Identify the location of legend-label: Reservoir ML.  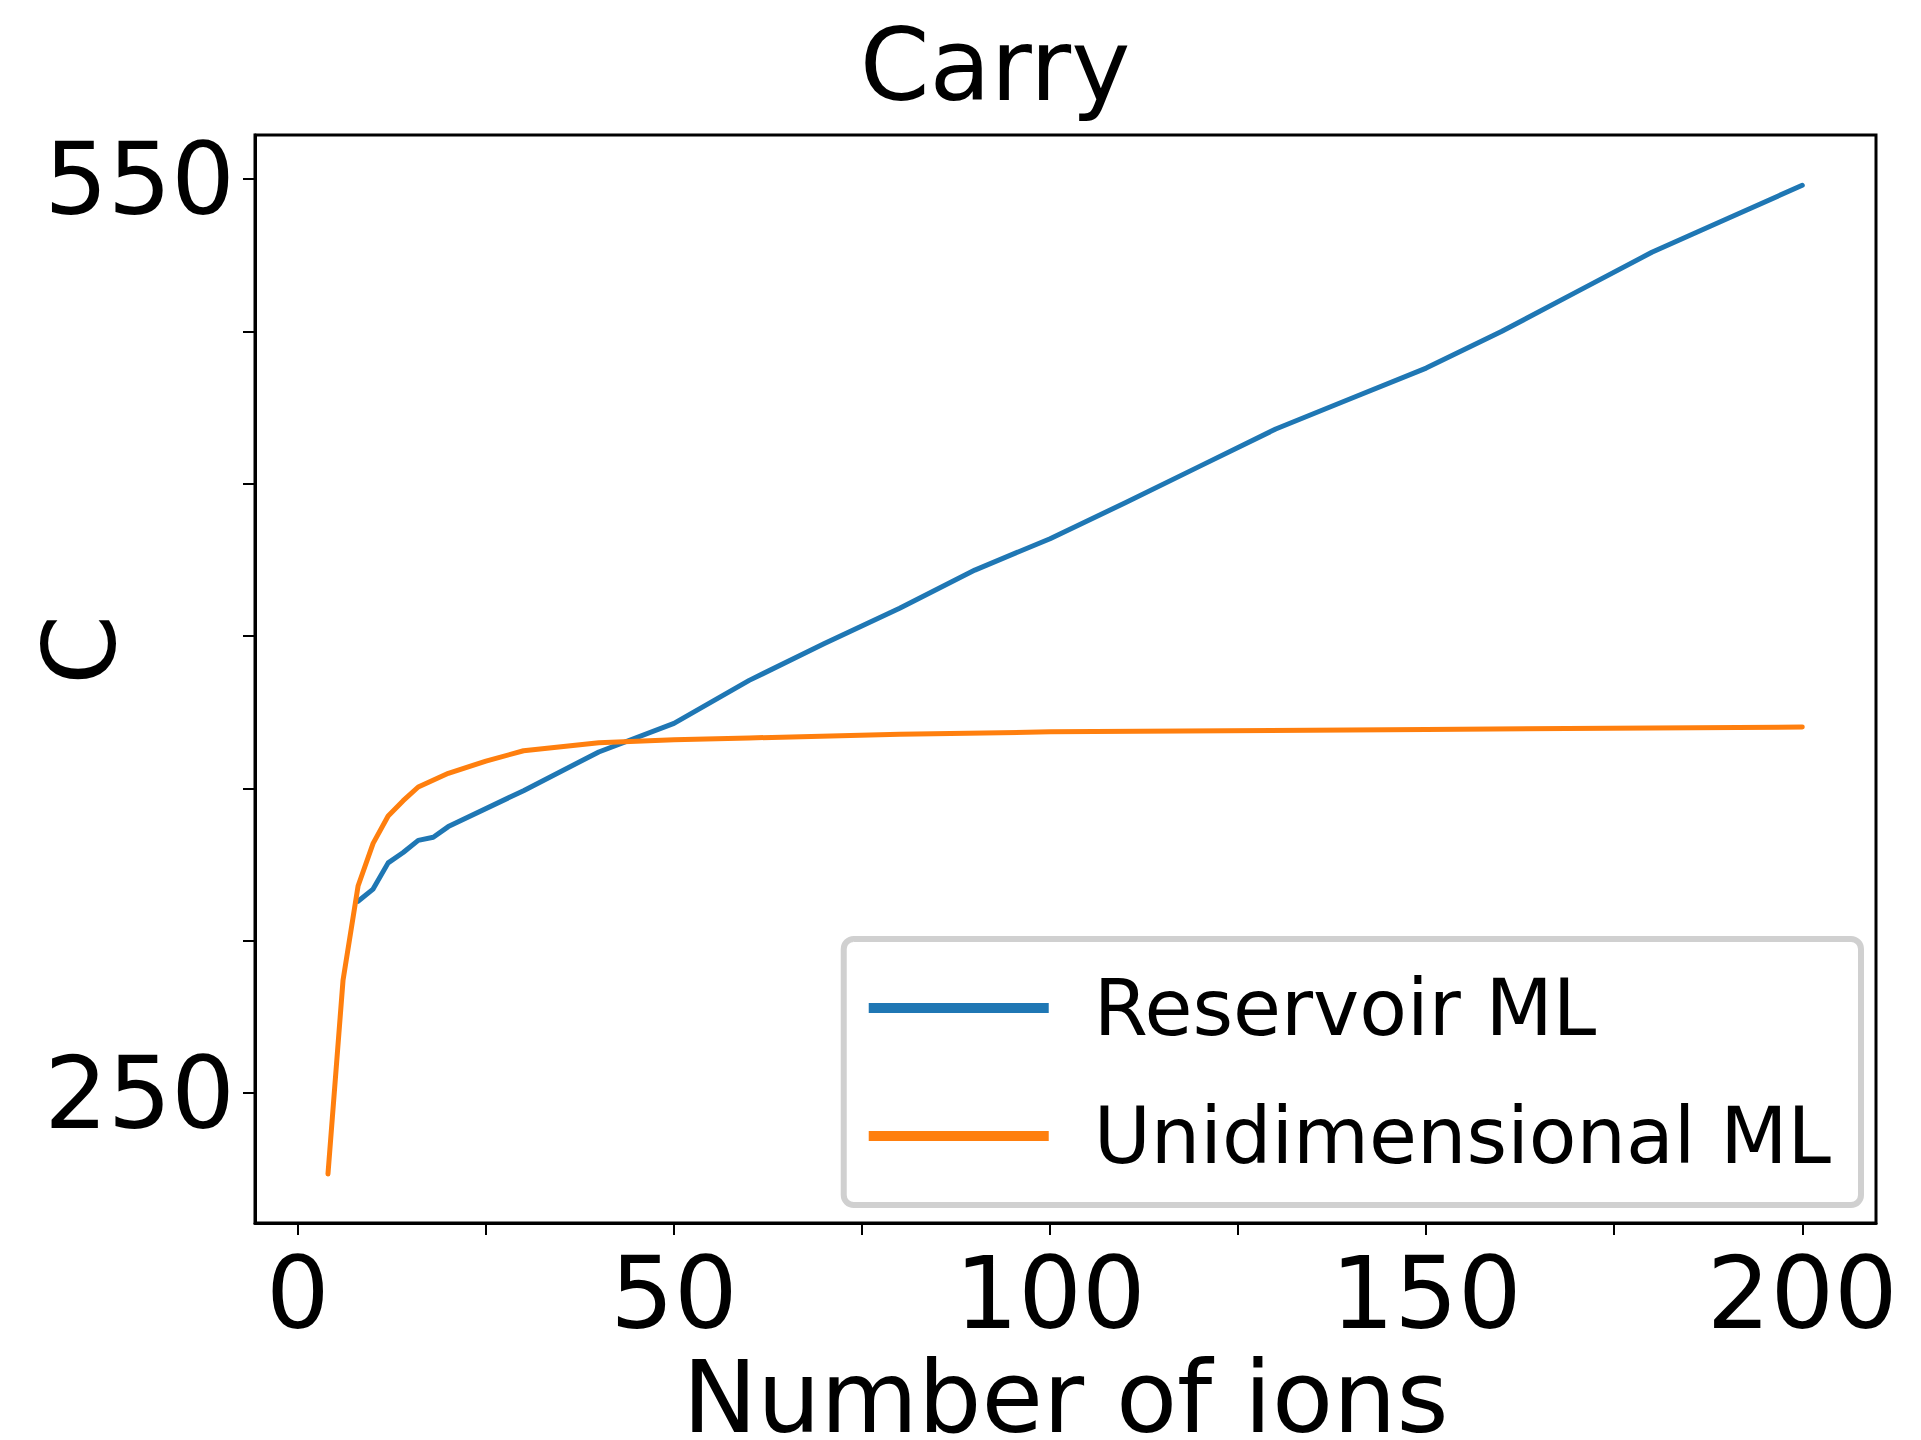
(1345, 1008).